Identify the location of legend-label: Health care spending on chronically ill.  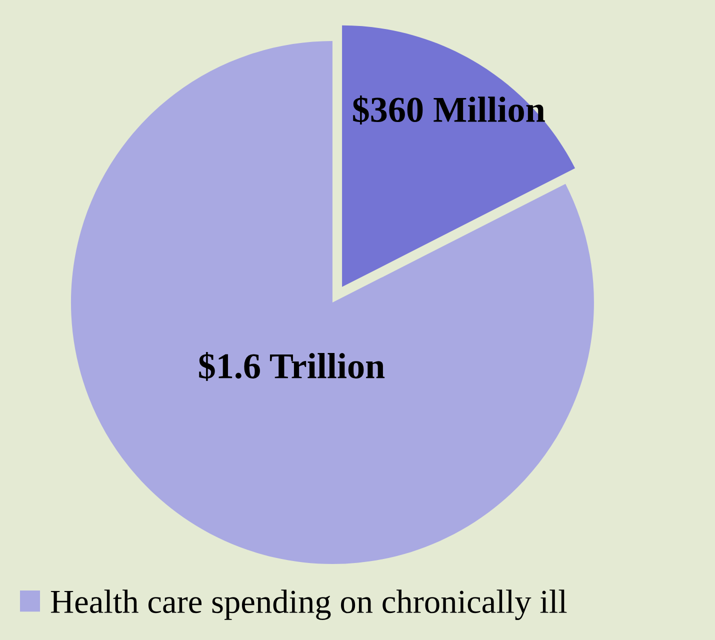
(308, 605).